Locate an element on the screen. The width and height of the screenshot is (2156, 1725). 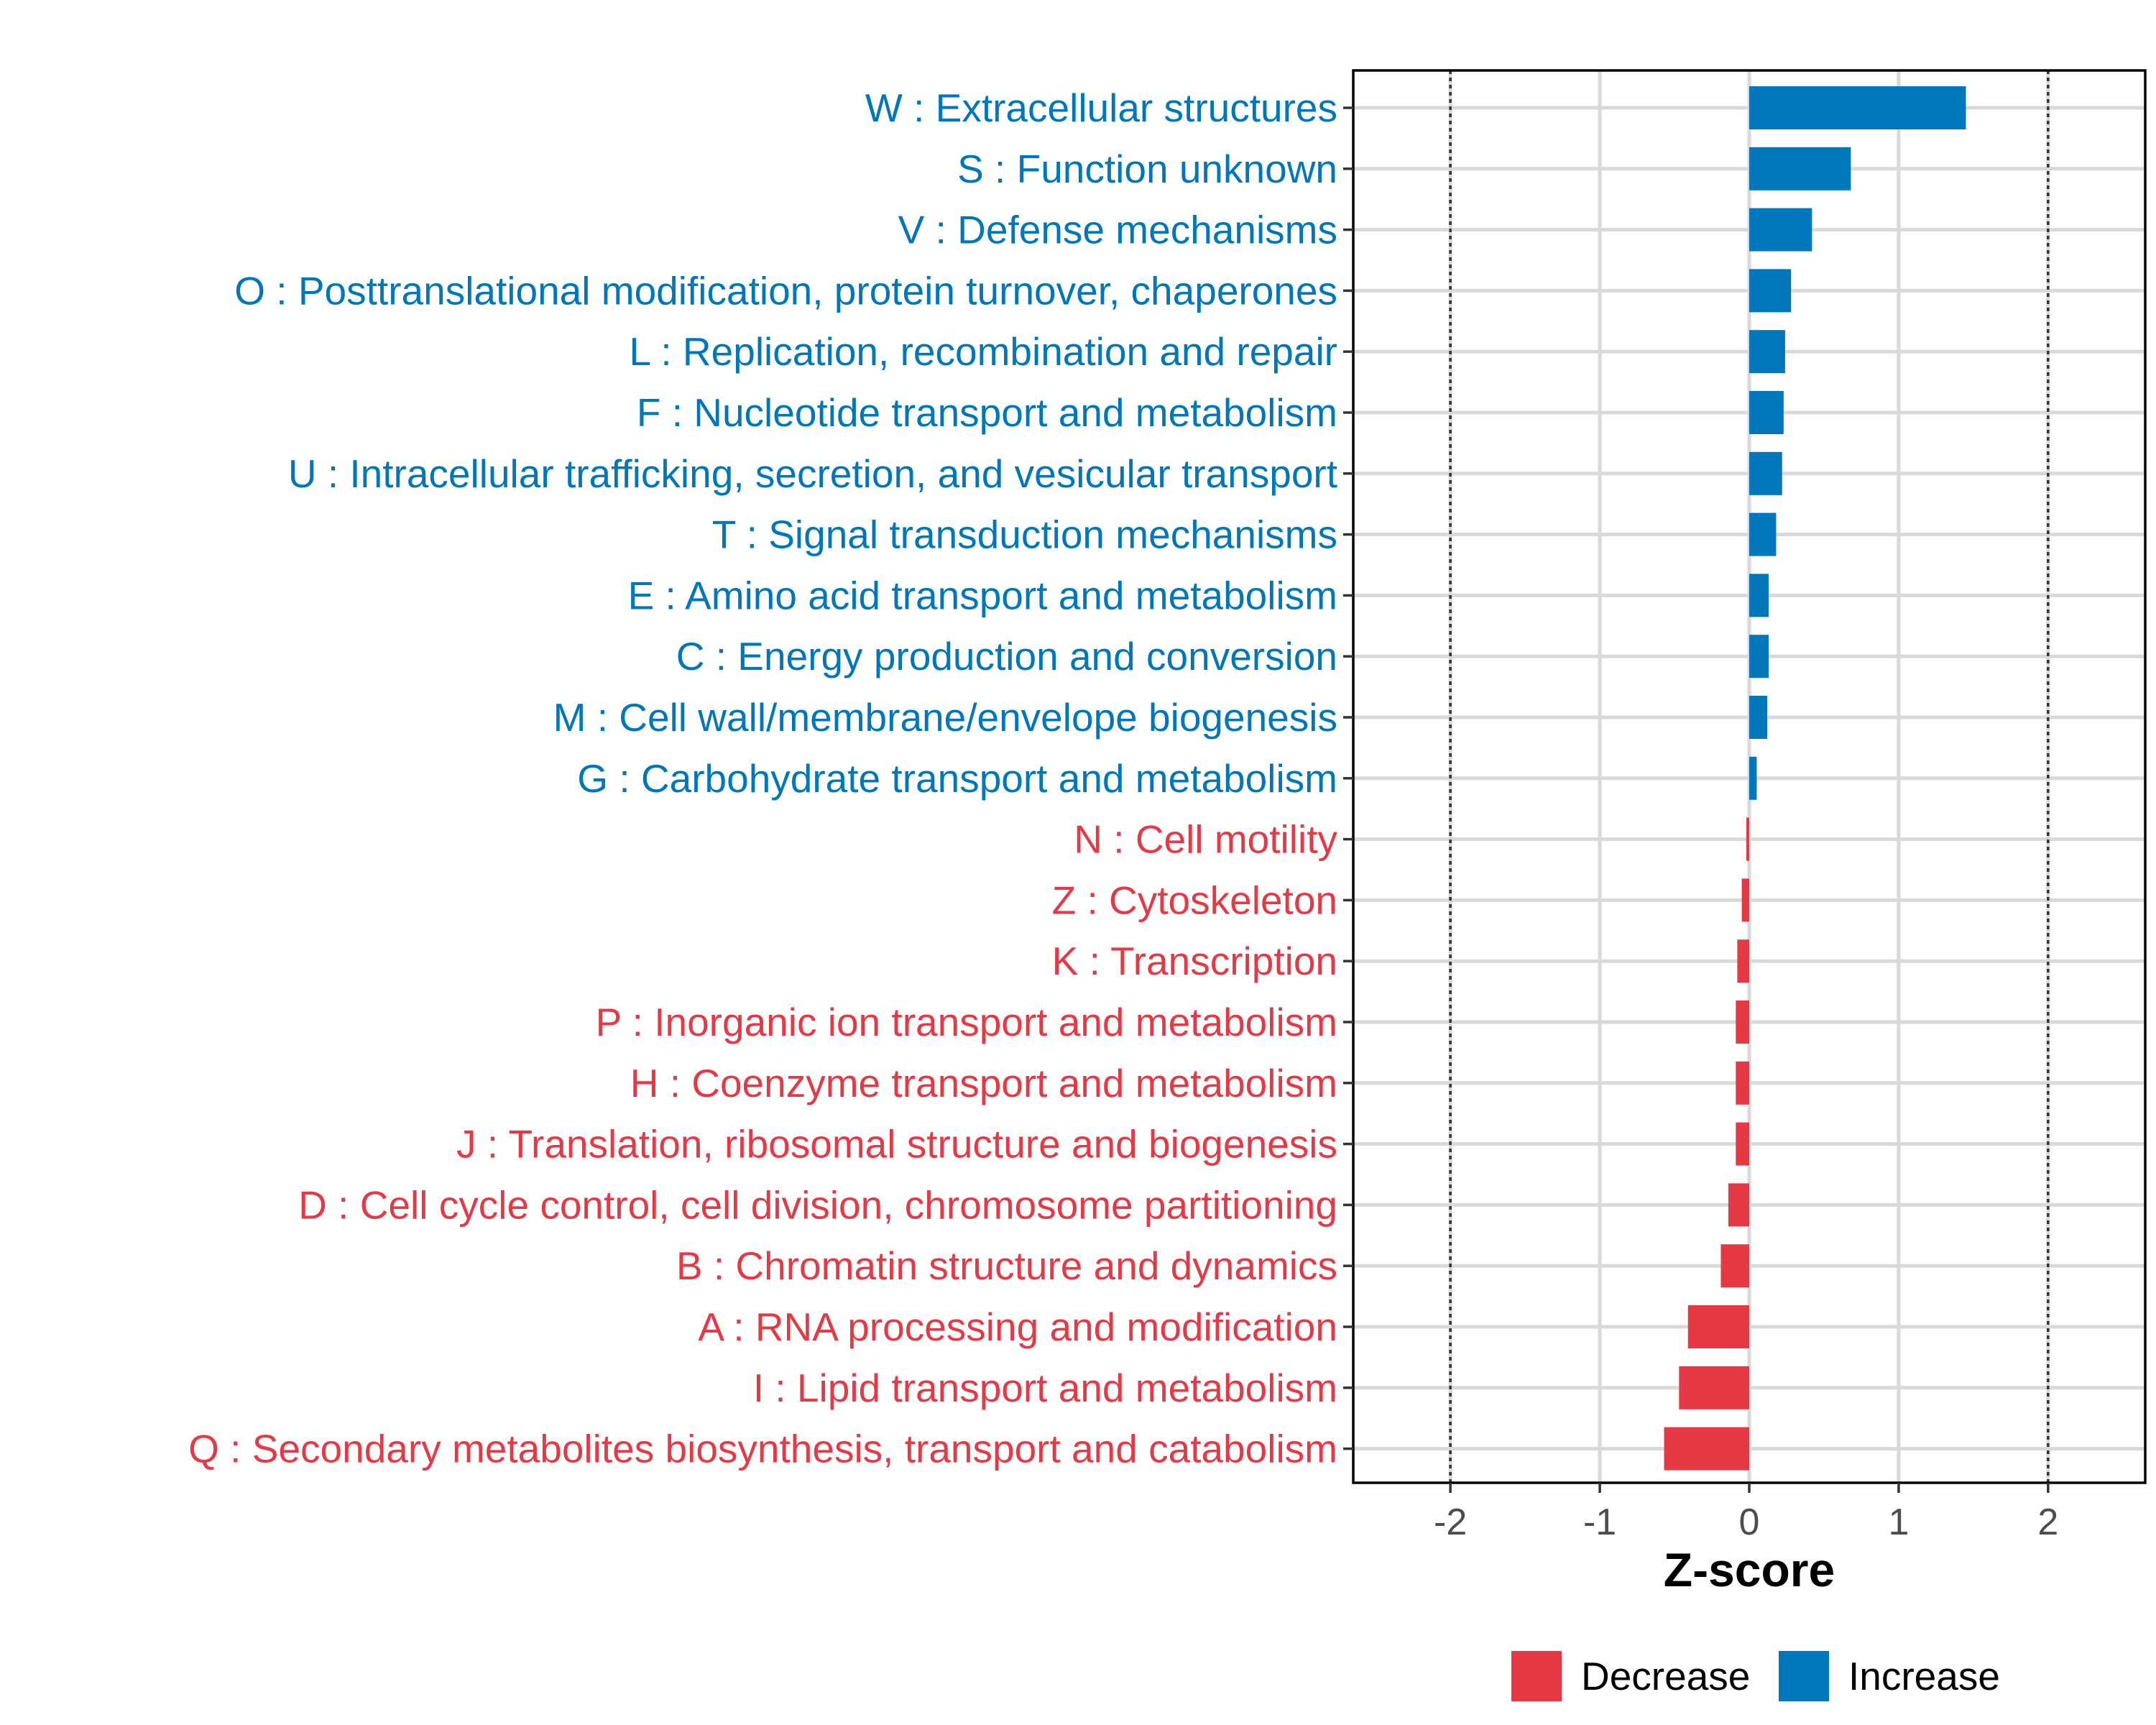
x-axis-ticks: -2 -1 0 1 2 is located at coordinates (1746, 1513).